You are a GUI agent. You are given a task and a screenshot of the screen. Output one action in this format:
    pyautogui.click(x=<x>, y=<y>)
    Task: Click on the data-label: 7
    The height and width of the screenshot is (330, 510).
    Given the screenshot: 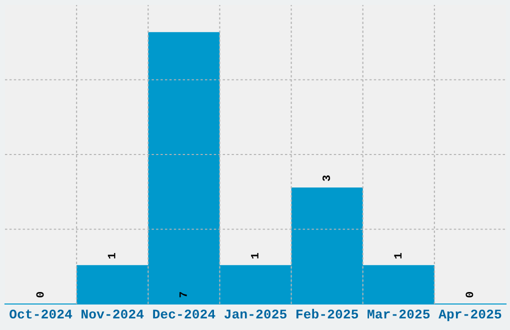 What is the action you would take?
    pyautogui.click(x=183, y=295)
    